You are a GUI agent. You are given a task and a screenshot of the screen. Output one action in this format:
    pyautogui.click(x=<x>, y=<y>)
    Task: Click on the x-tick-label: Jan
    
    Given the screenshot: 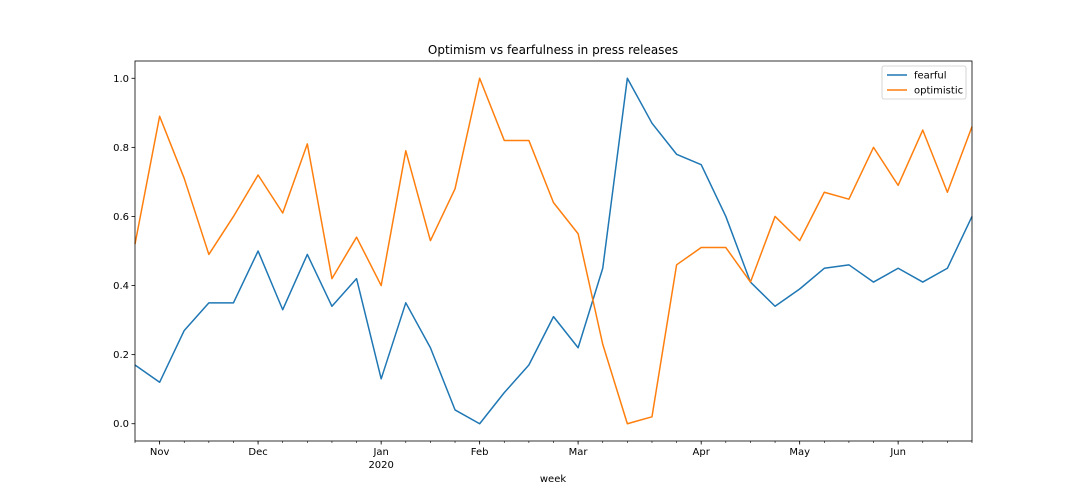 What is the action you would take?
    pyautogui.click(x=380, y=452)
    